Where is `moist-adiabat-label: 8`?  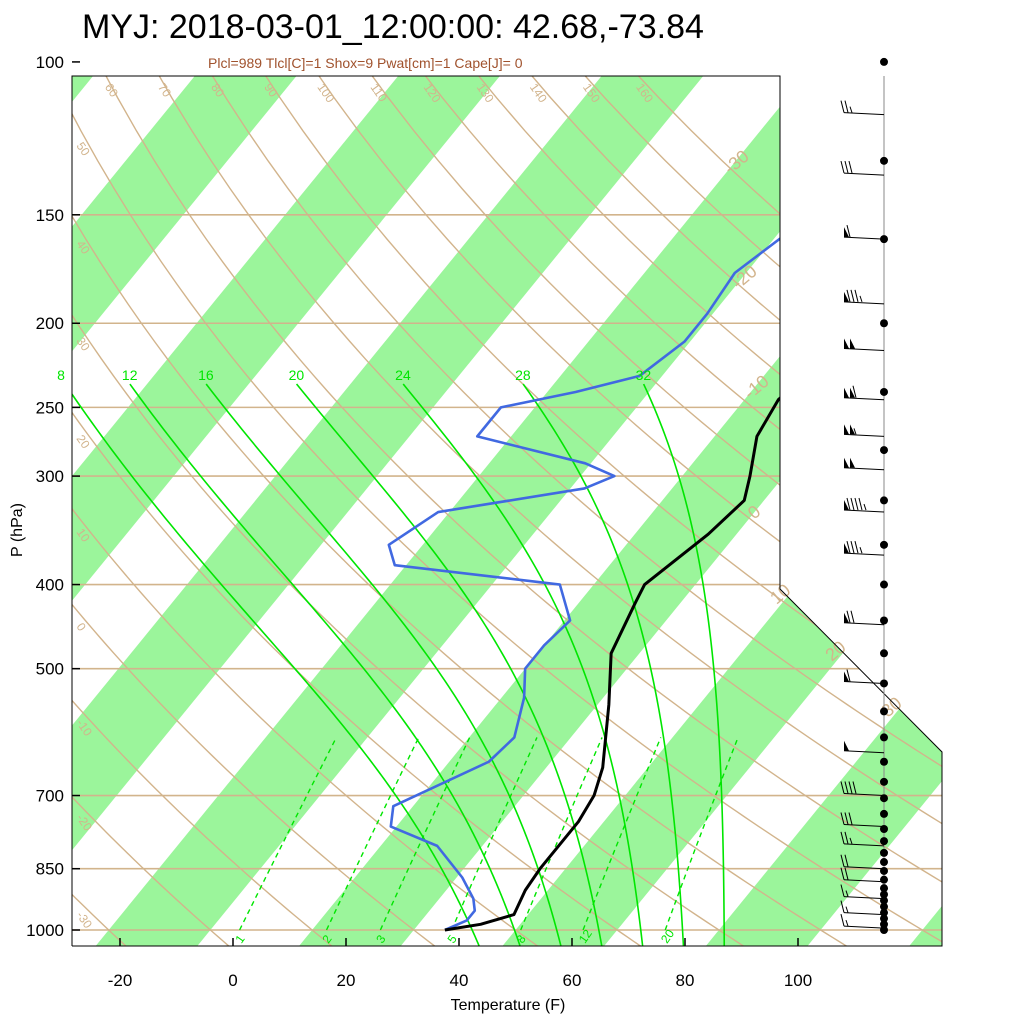
moist-adiabat-label: 8 is located at coordinates (61, 375).